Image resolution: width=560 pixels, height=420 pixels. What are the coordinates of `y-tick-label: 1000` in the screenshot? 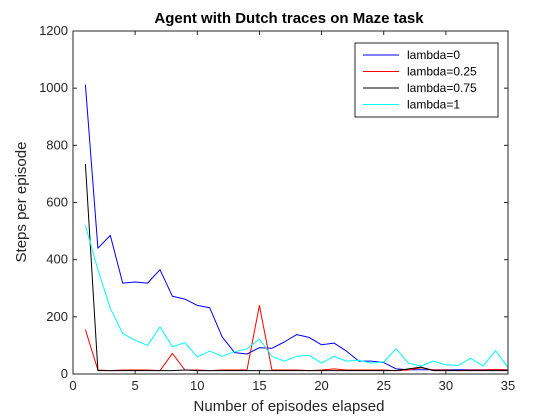 It's located at (53, 87).